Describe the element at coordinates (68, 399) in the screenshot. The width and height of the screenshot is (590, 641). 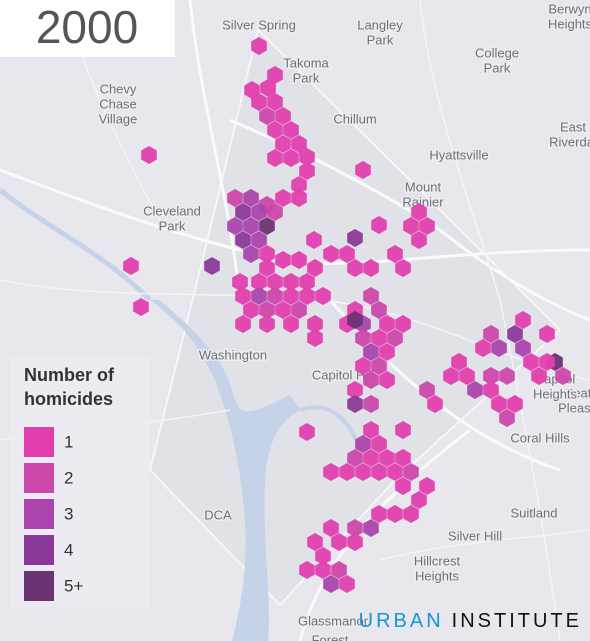
I see `legend-title: homicides` at that location.